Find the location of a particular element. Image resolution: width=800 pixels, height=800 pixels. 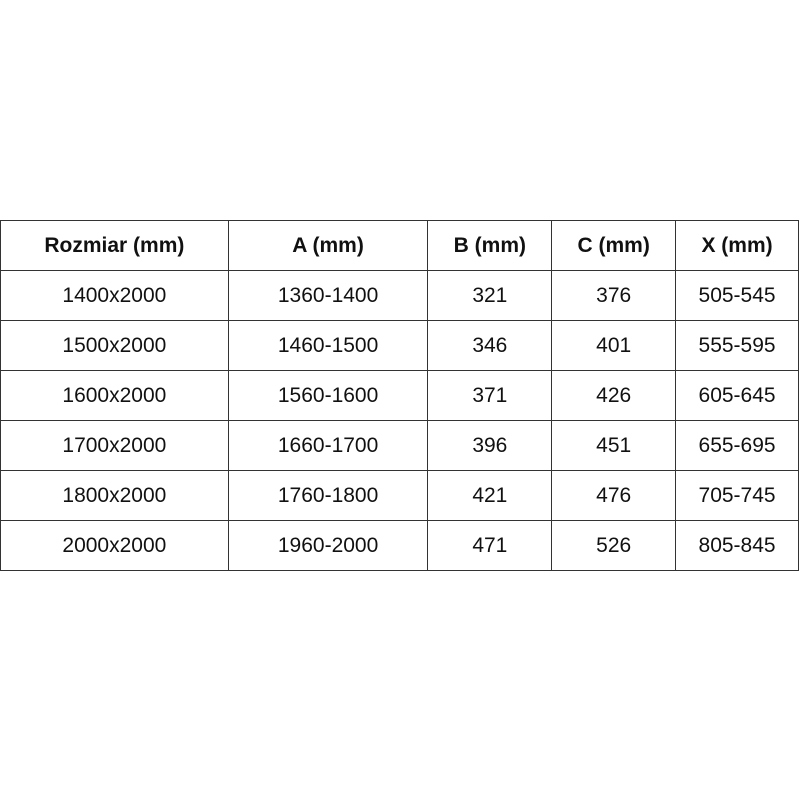

column-header: X (mm) is located at coordinates (737, 245).